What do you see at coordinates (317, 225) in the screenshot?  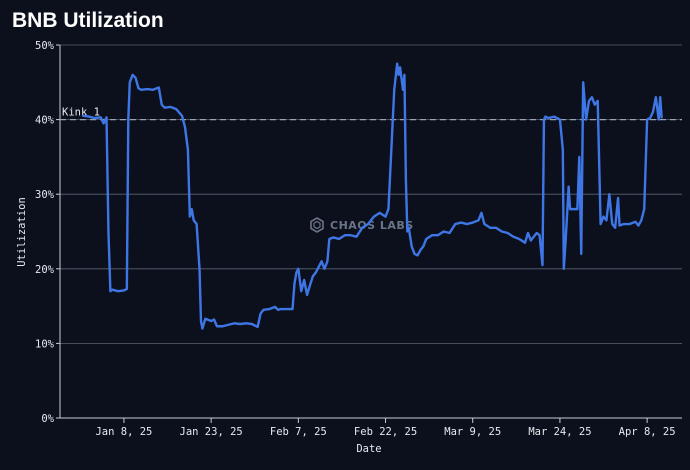 I see `chaos-labs-logo-icon` at bounding box center [317, 225].